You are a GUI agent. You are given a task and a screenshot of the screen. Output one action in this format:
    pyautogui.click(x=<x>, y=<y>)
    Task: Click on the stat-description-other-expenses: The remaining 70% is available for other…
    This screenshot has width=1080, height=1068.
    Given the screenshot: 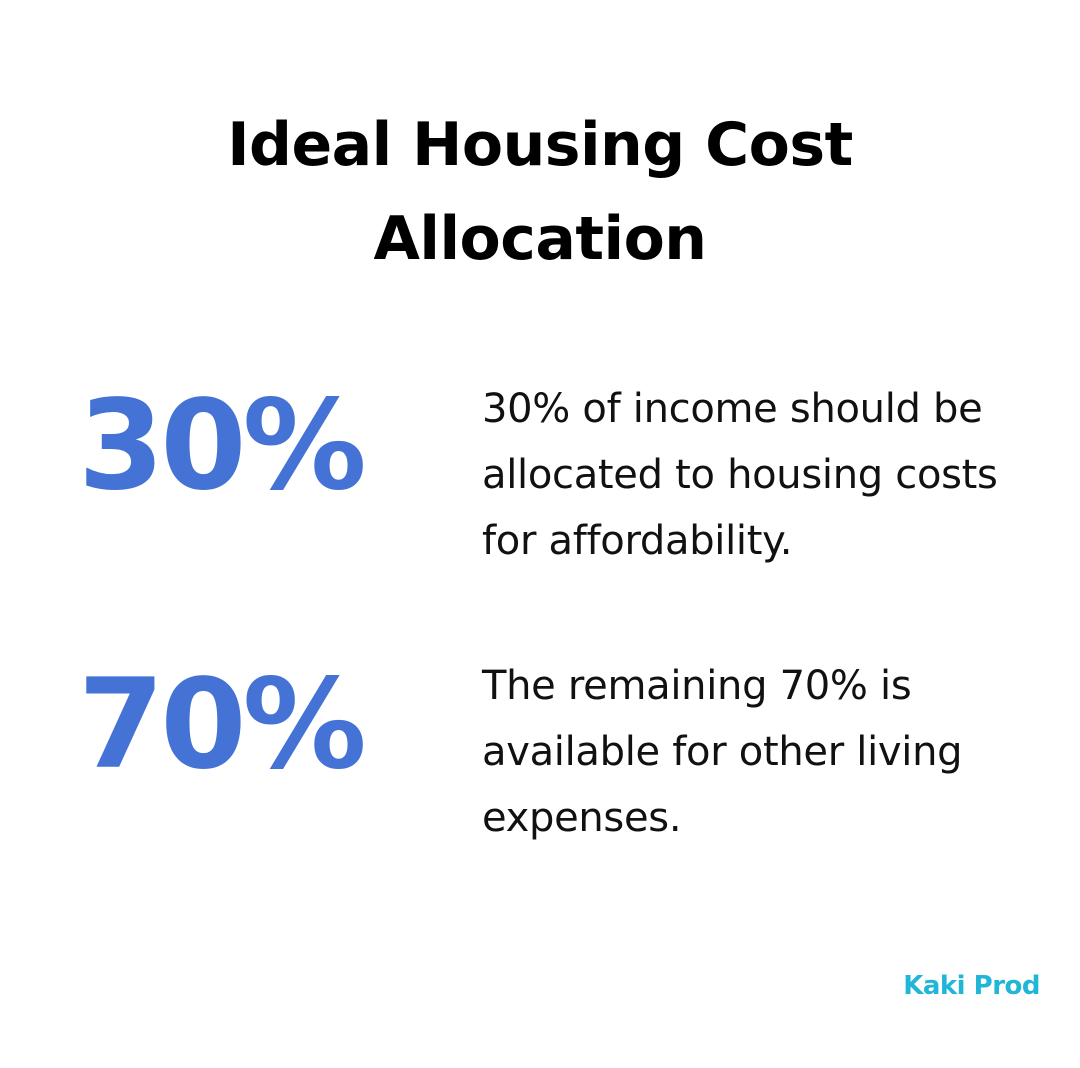 What is the action you would take?
    pyautogui.click(x=722, y=752)
    